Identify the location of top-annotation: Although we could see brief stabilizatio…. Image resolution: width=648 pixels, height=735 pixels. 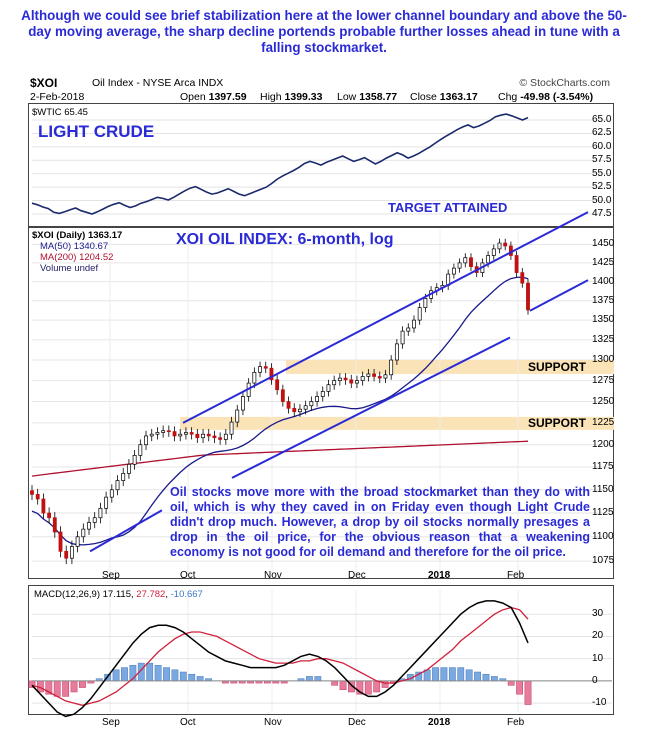
(324, 31).